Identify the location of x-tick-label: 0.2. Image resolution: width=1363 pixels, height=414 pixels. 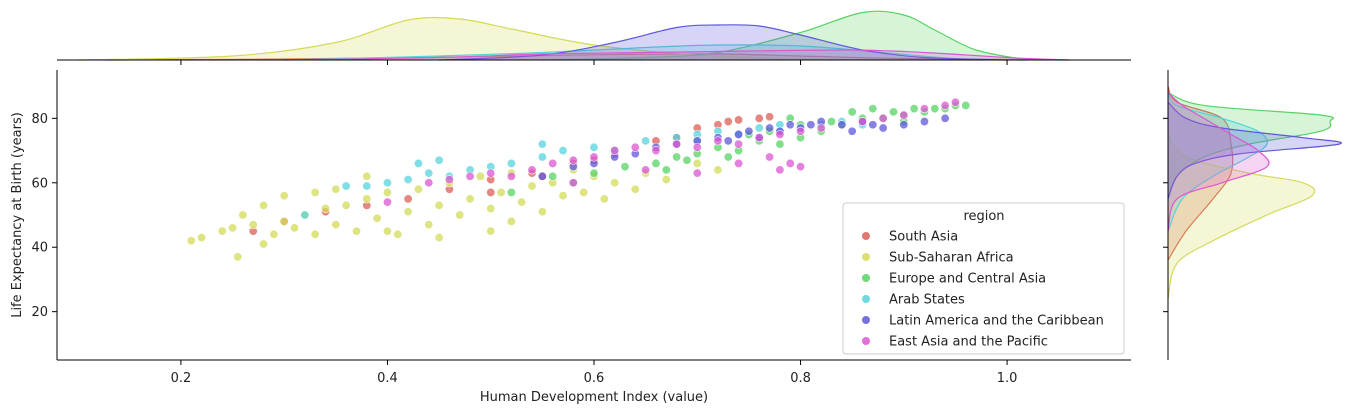
(181, 378).